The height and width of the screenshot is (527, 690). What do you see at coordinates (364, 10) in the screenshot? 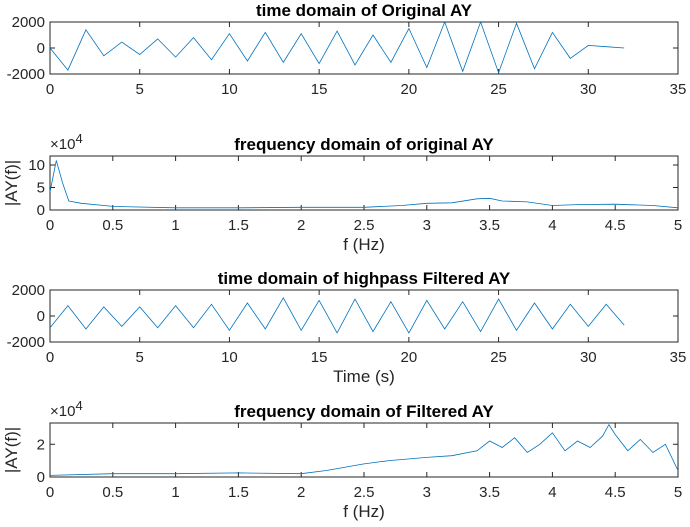
I see `chart-title: time domain of Original AY` at bounding box center [364, 10].